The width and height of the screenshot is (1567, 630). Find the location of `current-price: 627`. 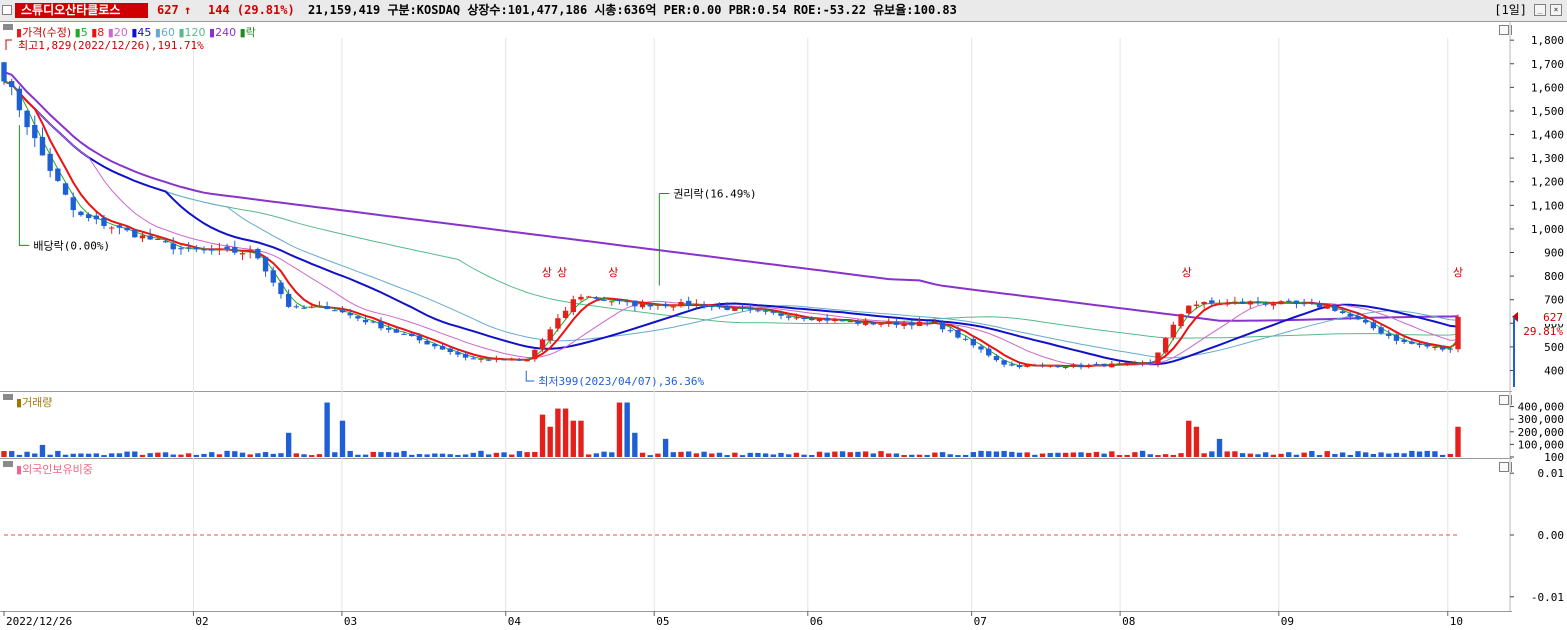

current-price: 627 is located at coordinates (168, 10).